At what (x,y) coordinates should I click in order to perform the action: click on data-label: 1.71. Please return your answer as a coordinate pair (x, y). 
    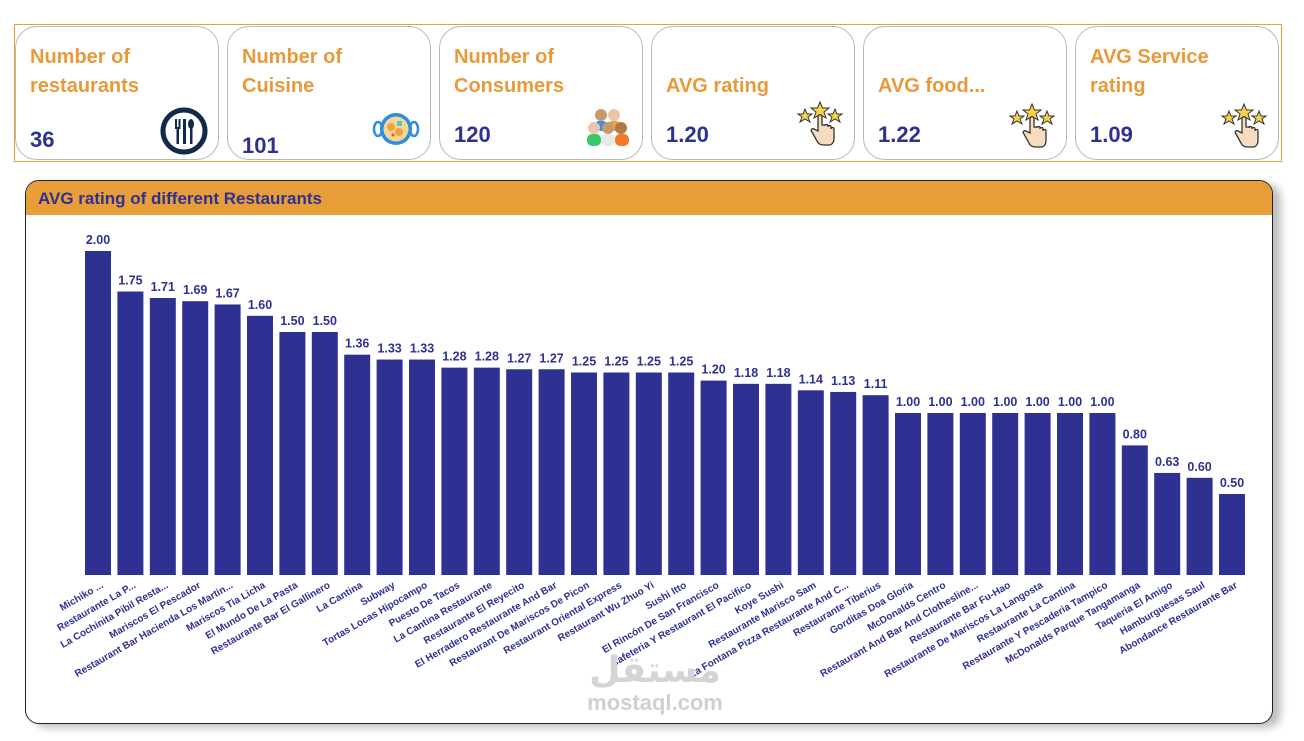
    Looking at the image, I should click on (163, 287).